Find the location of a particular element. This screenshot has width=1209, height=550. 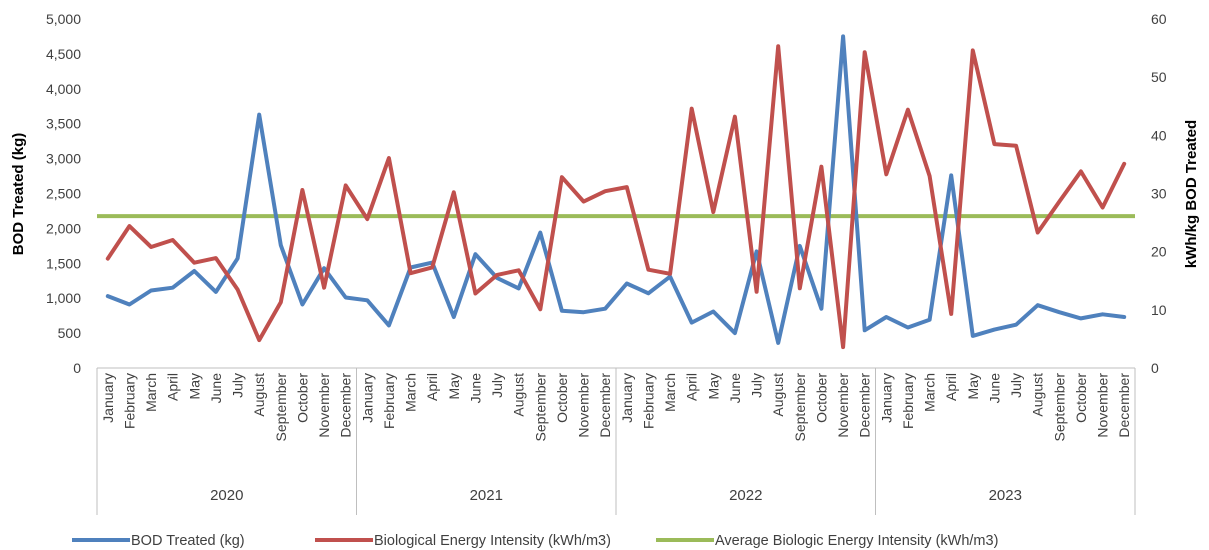

x-year-tick-label: 2023 is located at coordinates (1005, 495).